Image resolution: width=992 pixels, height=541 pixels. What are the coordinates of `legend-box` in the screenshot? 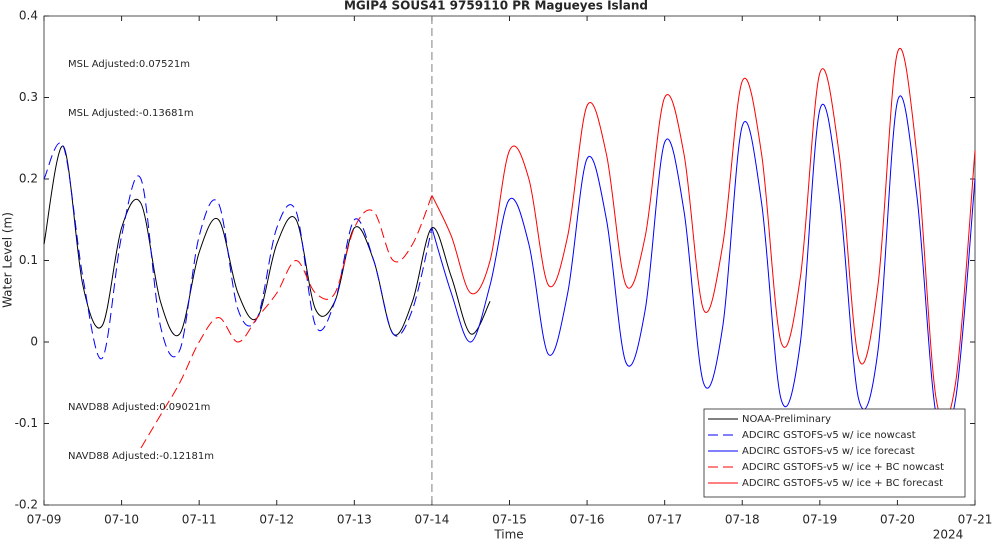 It's located at (834, 453).